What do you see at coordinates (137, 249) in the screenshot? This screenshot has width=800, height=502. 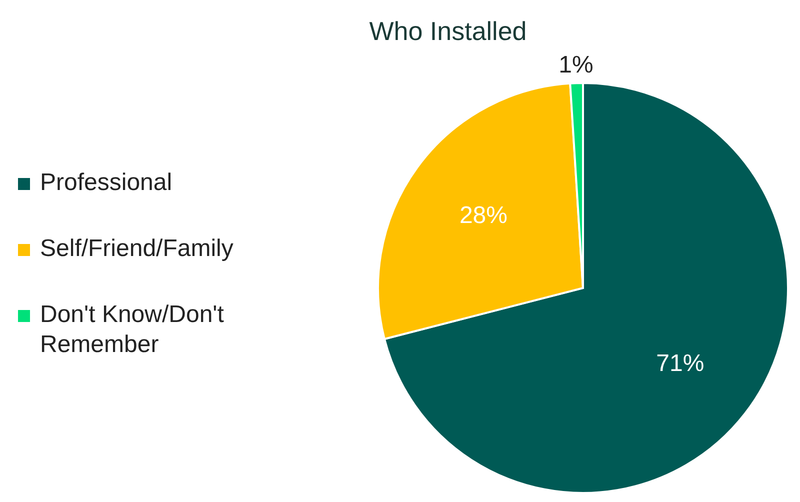 I see `legend-label: Self/Friend/Family` at bounding box center [137, 249].